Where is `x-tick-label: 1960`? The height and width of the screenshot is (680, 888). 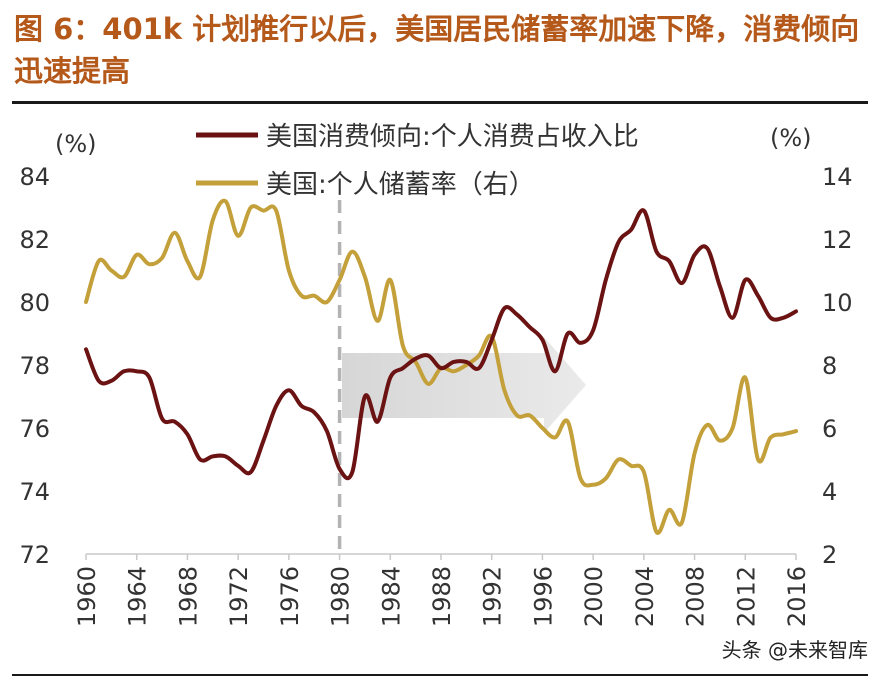
x-tick-label: 1960 is located at coordinates (87, 596).